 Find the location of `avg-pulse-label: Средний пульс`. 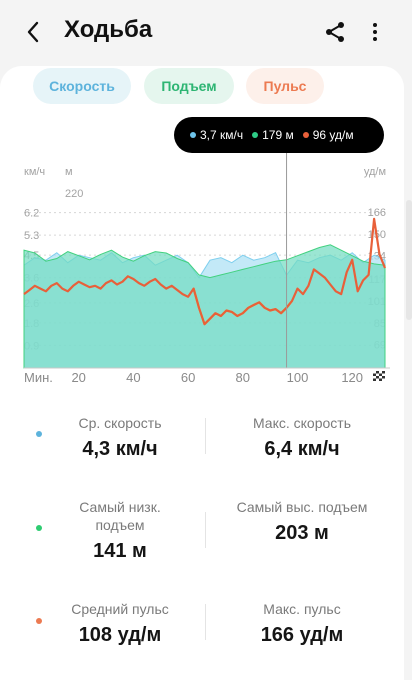

avg-pulse-label: Средний пульс is located at coordinates (120, 609).